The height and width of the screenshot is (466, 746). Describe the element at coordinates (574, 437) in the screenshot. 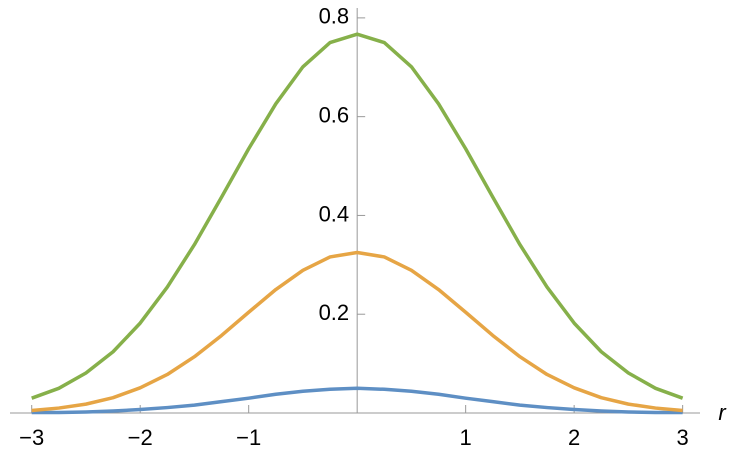

I see `x-tick-label: 2` at that location.